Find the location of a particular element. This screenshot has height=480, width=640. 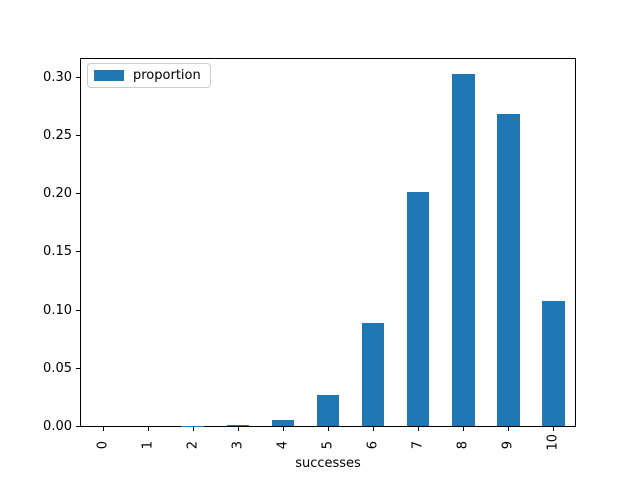

y-tick-label: 0.20 is located at coordinates (57, 194).